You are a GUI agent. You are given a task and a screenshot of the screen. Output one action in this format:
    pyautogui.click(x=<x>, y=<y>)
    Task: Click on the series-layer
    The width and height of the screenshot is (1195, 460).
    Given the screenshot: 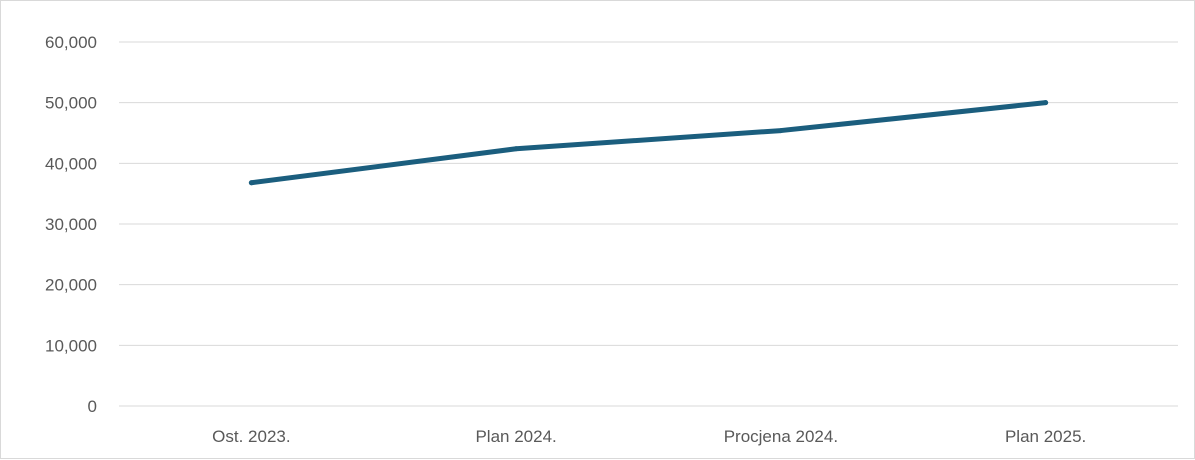 What is the action you would take?
    pyautogui.click(x=648, y=143)
    